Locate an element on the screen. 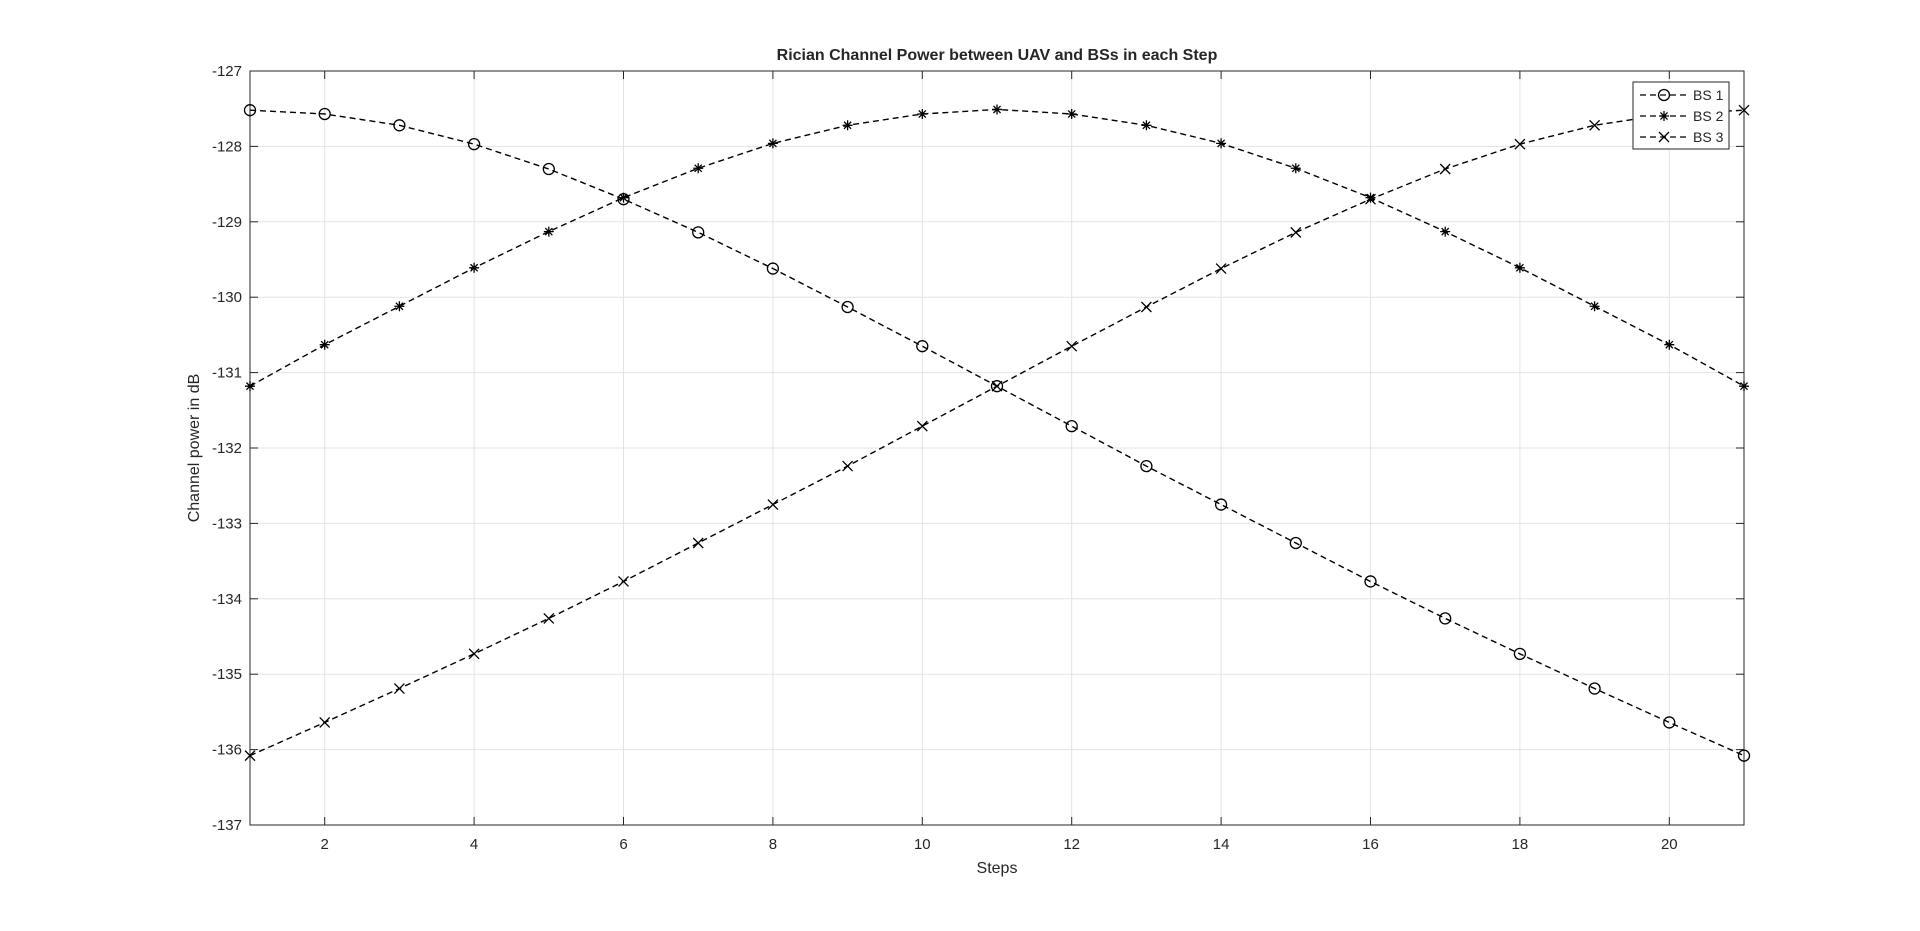 The width and height of the screenshot is (1920, 931). y-tick-label: -136 is located at coordinates (227, 750).